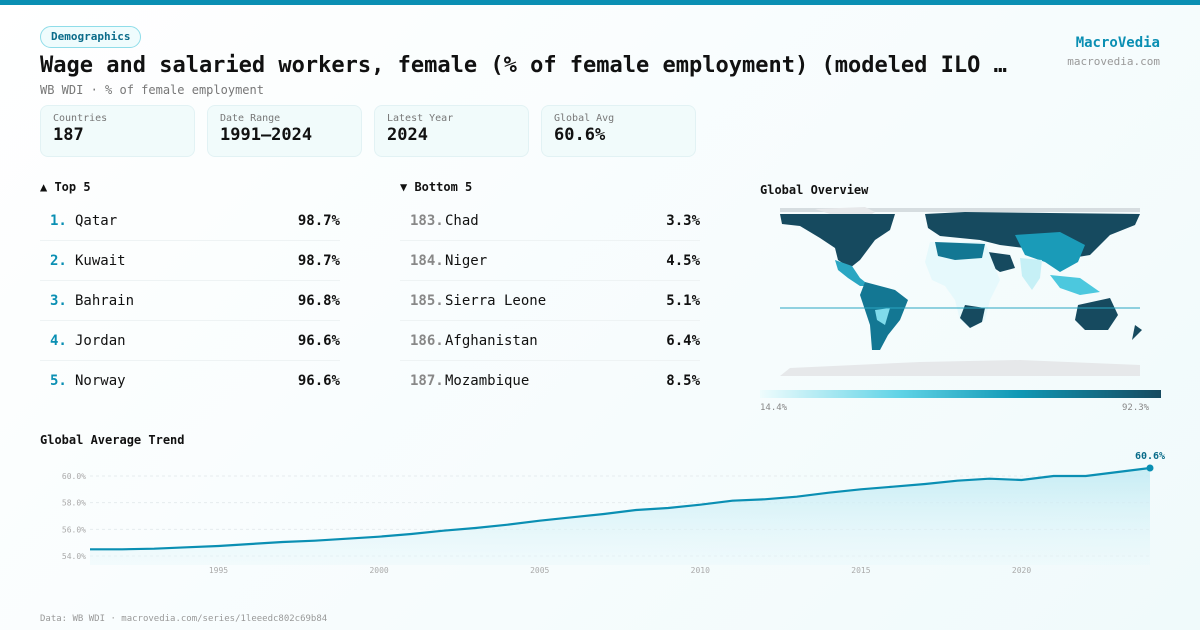 The width and height of the screenshot is (1200, 630). What do you see at coordinates (962, 285) in the screenshot?
I see `africa` at bounding box center [962, 285].